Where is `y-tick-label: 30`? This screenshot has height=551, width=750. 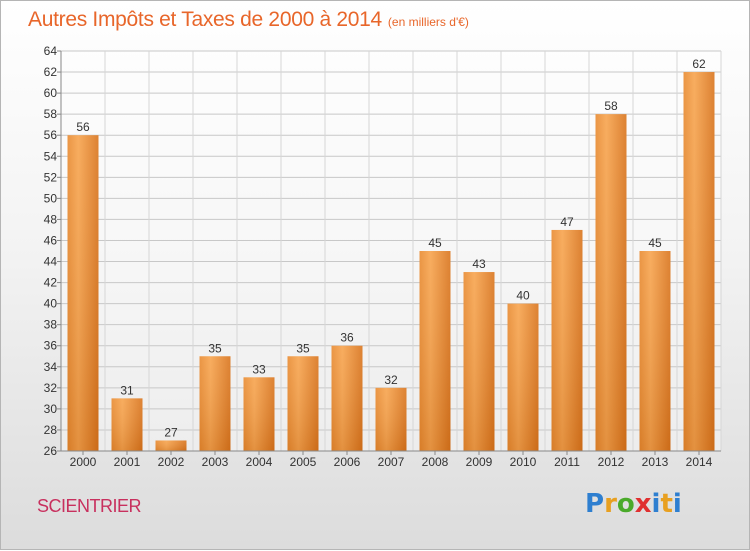
y-tick-label: 30 is located at coordinates (51, 409).